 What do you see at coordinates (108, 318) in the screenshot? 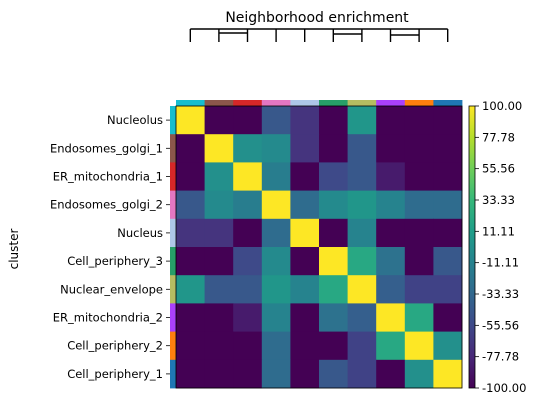
I see `row-label: ER_mitochondria_2` at bounding box center [108, 318].